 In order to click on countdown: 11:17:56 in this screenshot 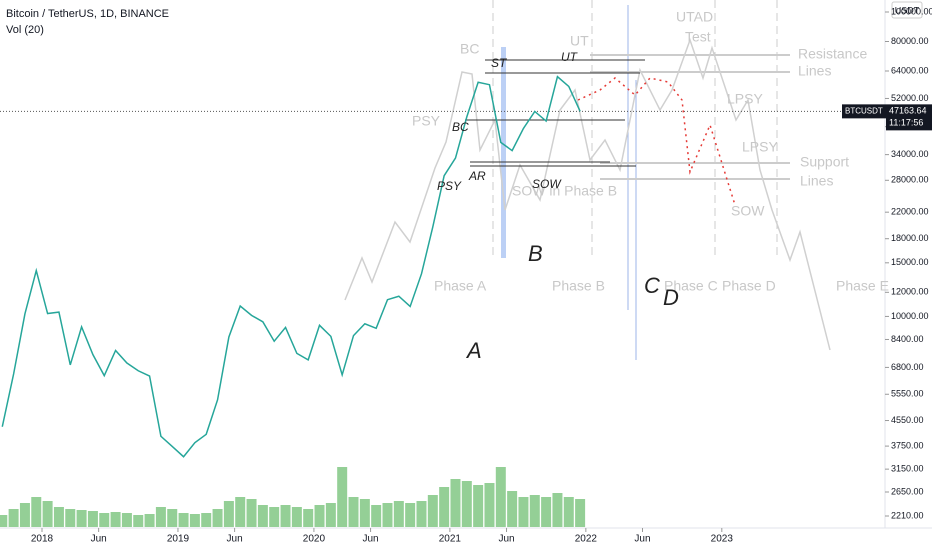, I will do `click(906, 123)`.